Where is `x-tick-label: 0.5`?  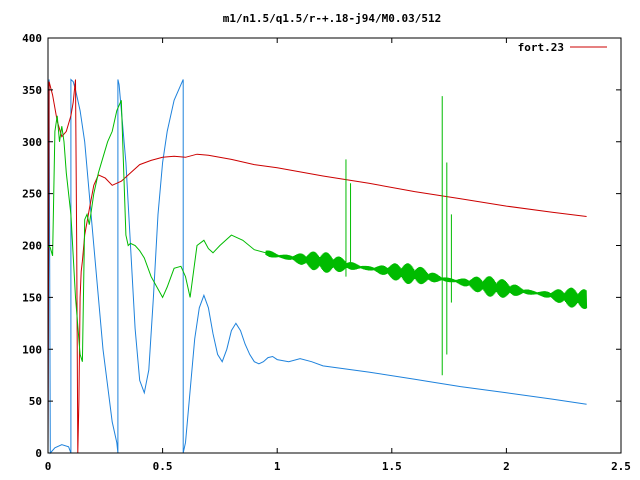 x-tick-label: 0.5 is located at coordinates (163, 466).